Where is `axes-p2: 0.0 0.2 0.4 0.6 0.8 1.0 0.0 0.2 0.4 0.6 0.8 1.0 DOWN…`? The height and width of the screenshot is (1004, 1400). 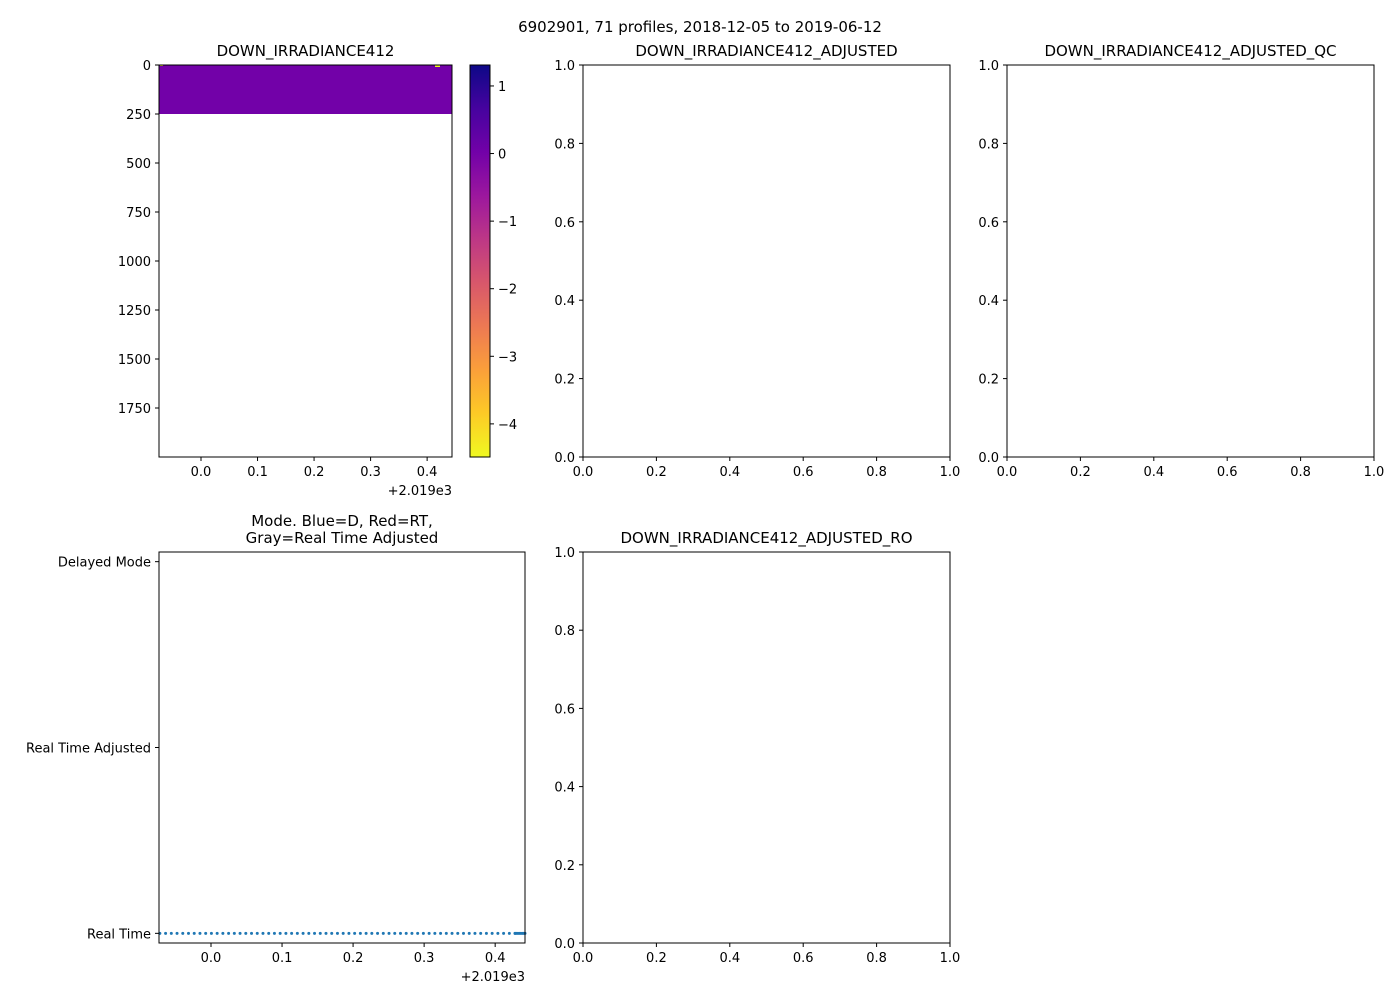 axes-p2: 0.0 0.2 0.4 0.6 0.8 1.0 0.0 0.2 0.4 0.6 0.8 1.0 DOWN… is located at coordinates (757, 261).